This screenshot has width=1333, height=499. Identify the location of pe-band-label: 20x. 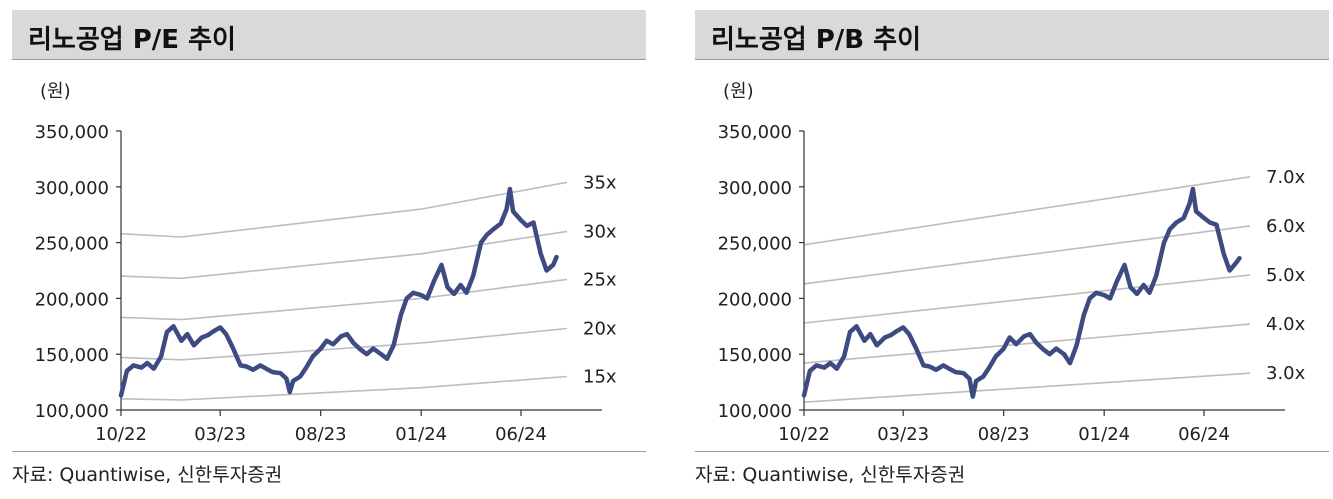
(600, 329).